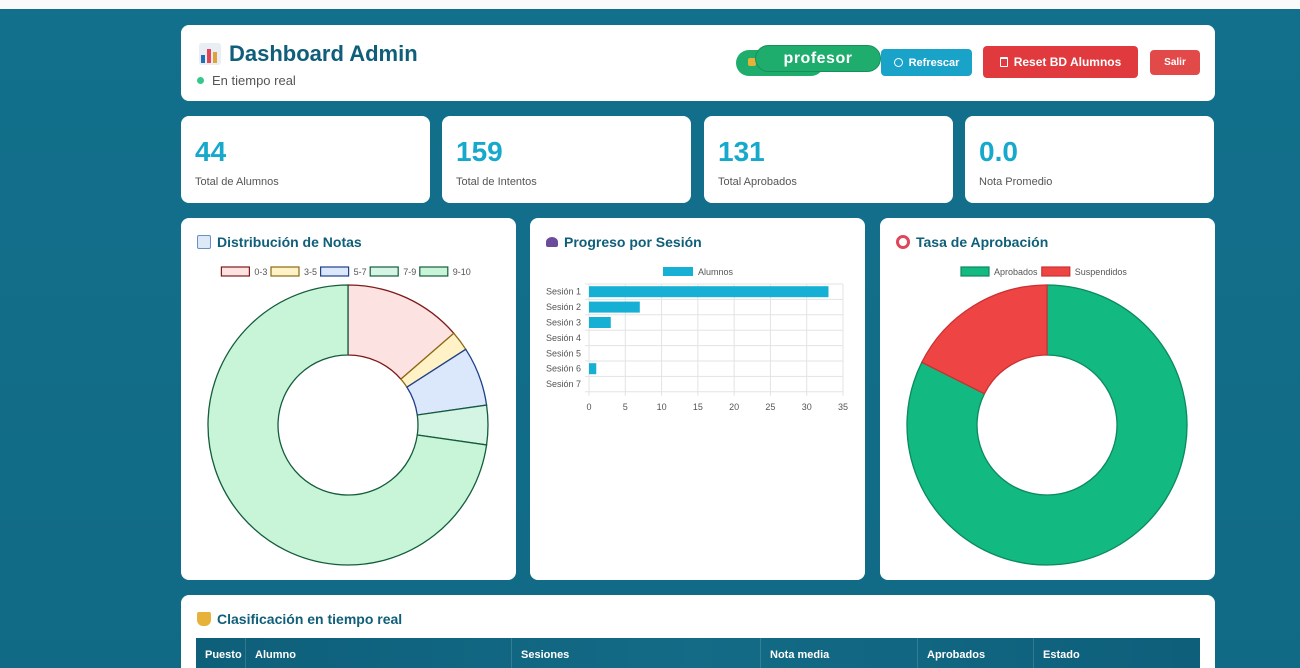 Image resolution: width=1300 pixels, height=668 pixels. Describe the element at coordinates (934, 62) in the screenshot. I see `refresh-button-label: Refrescar` at that location.